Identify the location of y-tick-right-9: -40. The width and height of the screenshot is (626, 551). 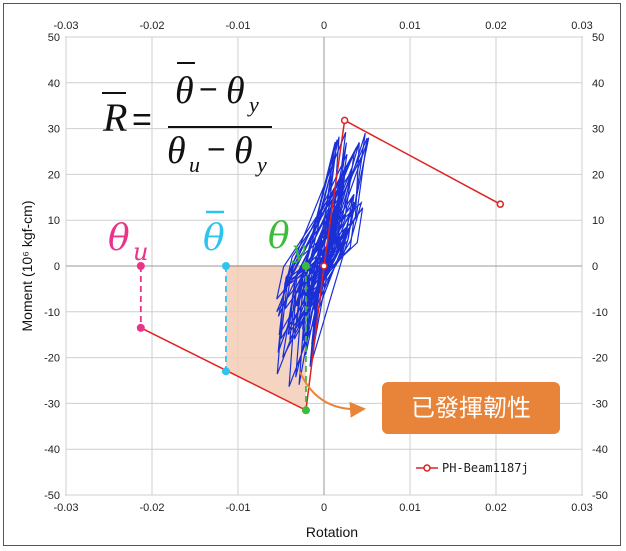
(600, 450).